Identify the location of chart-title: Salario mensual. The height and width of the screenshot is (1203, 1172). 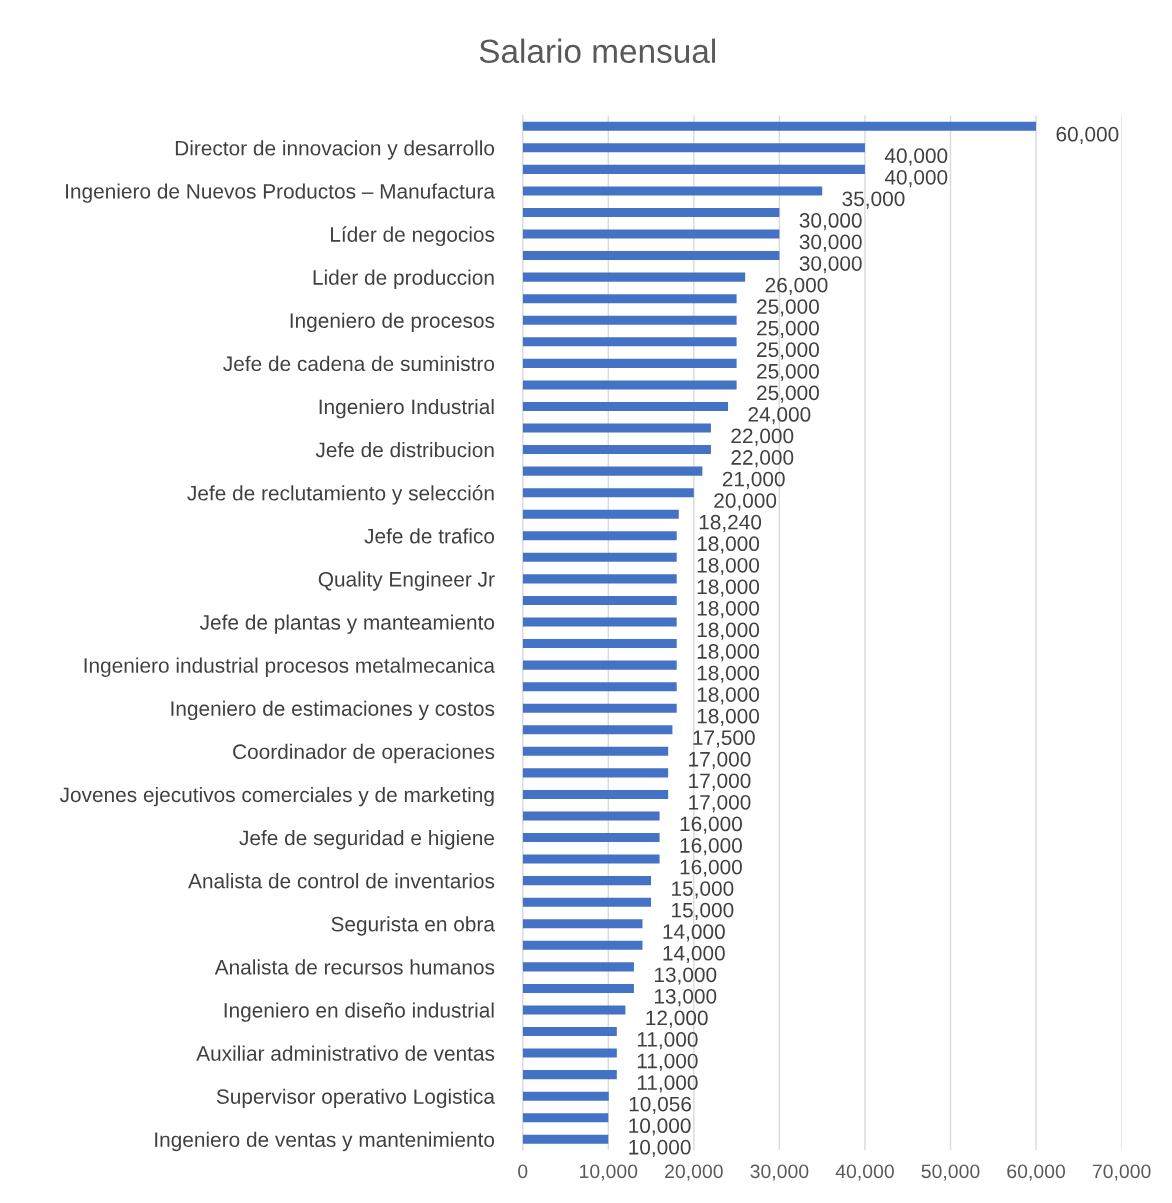
(597, 51).